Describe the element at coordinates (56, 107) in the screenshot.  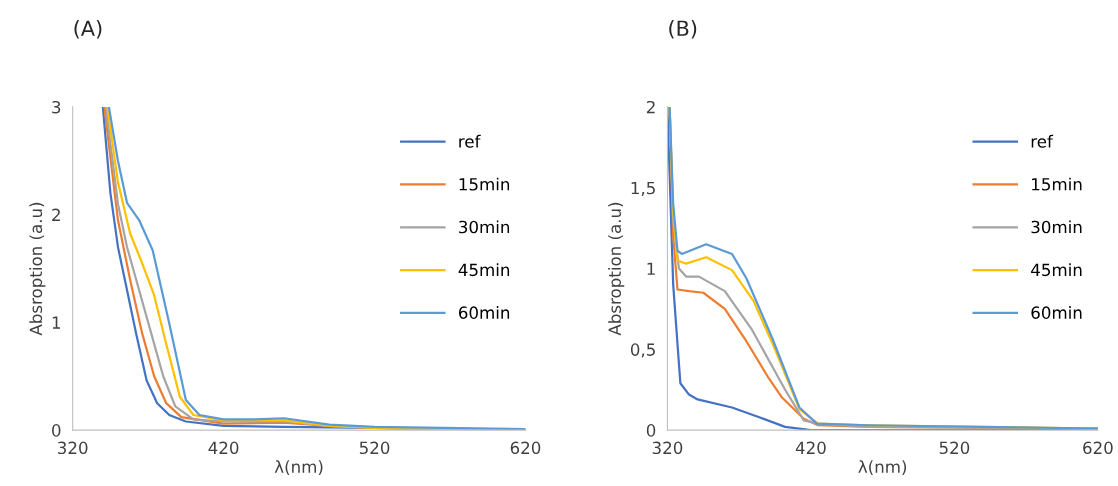
I see `y-tick-label: 3` at that location.